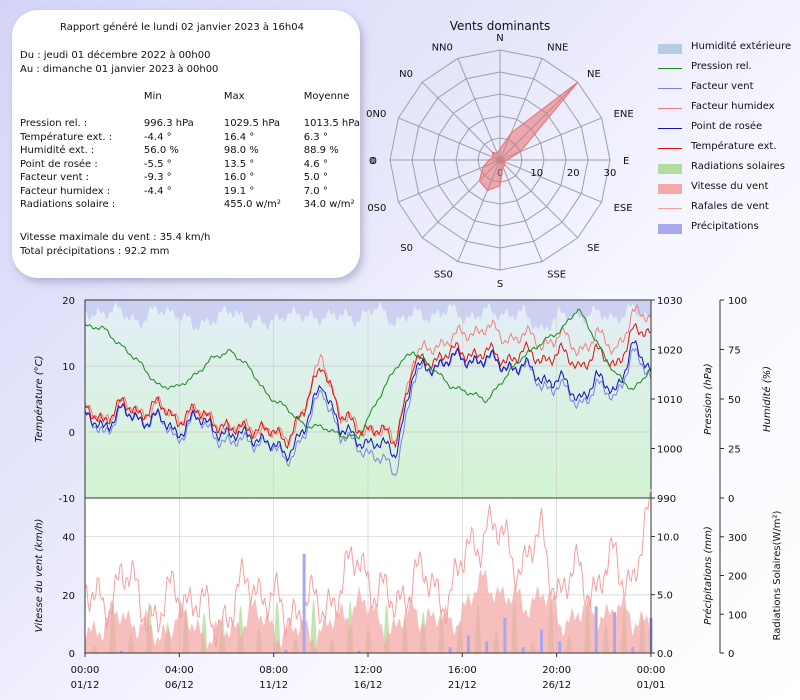 The width and height of the screenshot is (800, 700). Describe the element at coordinates (651, 670) in the screenshot. I see `x-axis-time-label: 00:00` at that location.